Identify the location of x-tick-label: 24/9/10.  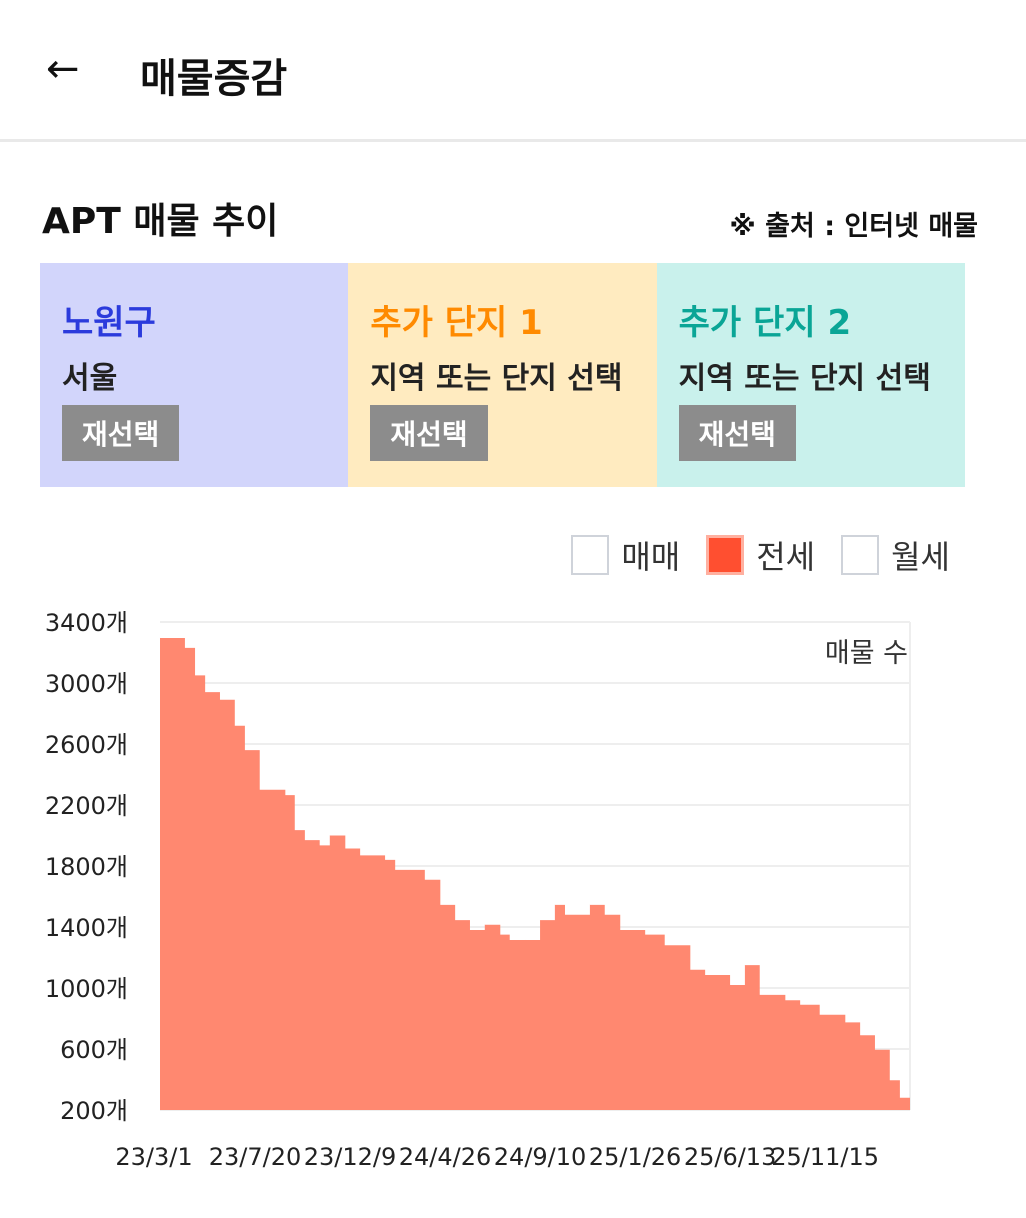
(540, 1157).